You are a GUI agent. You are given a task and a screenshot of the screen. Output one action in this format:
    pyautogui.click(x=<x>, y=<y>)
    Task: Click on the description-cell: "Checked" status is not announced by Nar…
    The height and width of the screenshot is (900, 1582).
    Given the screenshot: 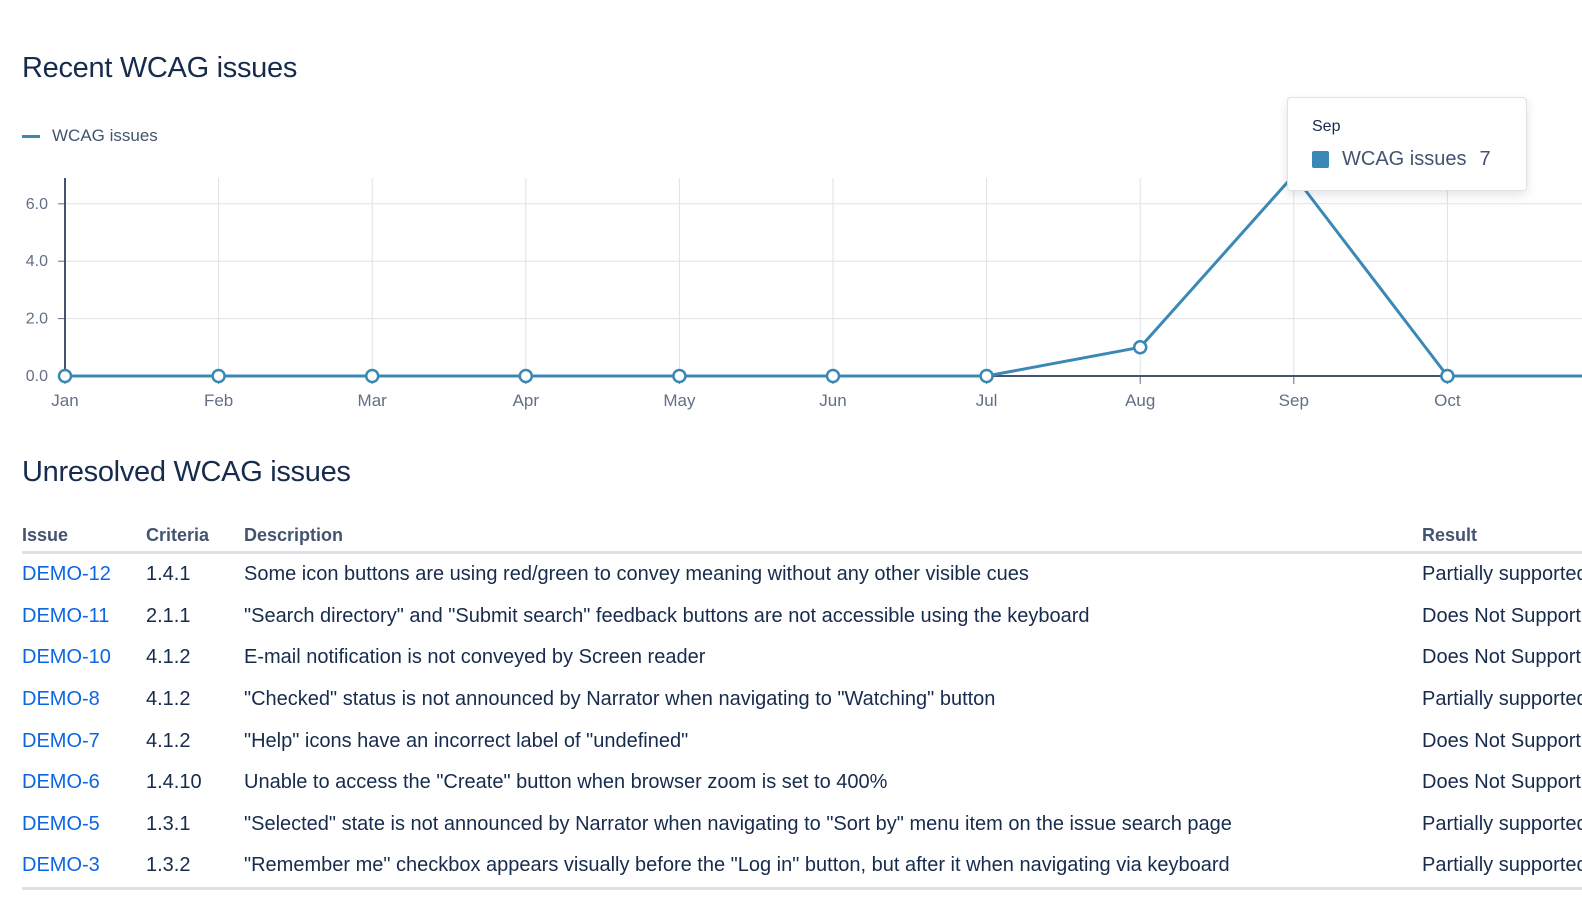 What is the action you would take?
    pyautogui.click(x=620, y=699)
    